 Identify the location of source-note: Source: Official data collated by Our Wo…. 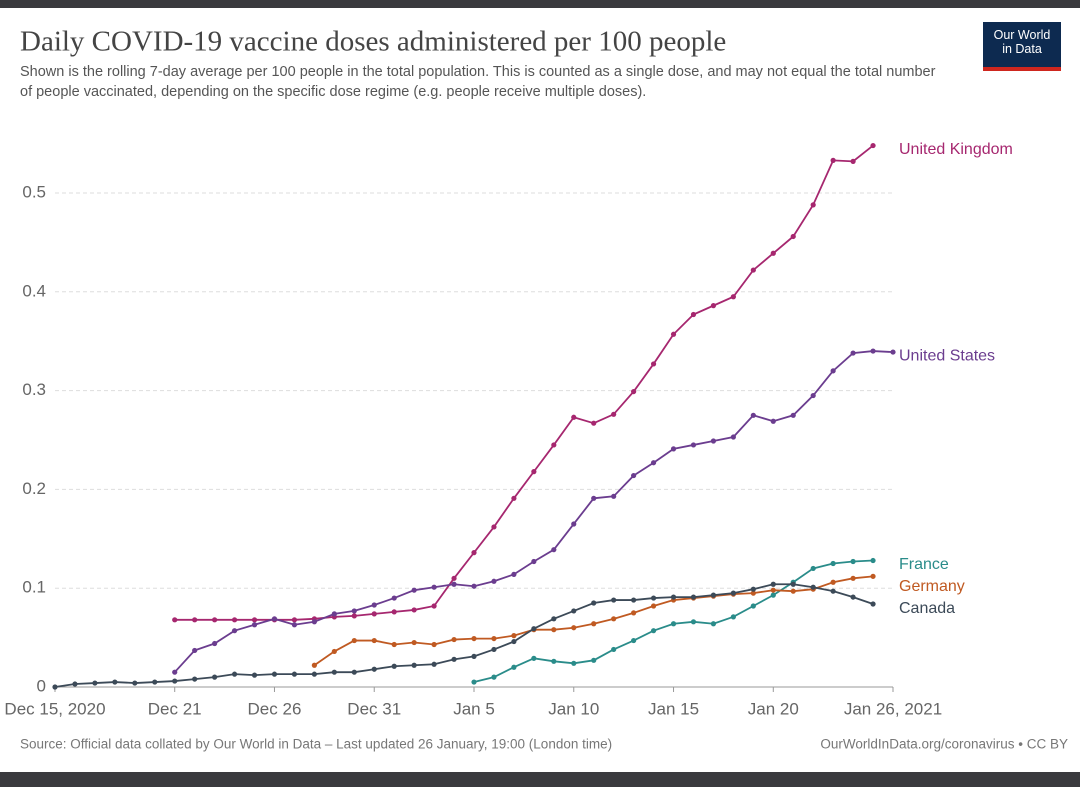
(316, 744).